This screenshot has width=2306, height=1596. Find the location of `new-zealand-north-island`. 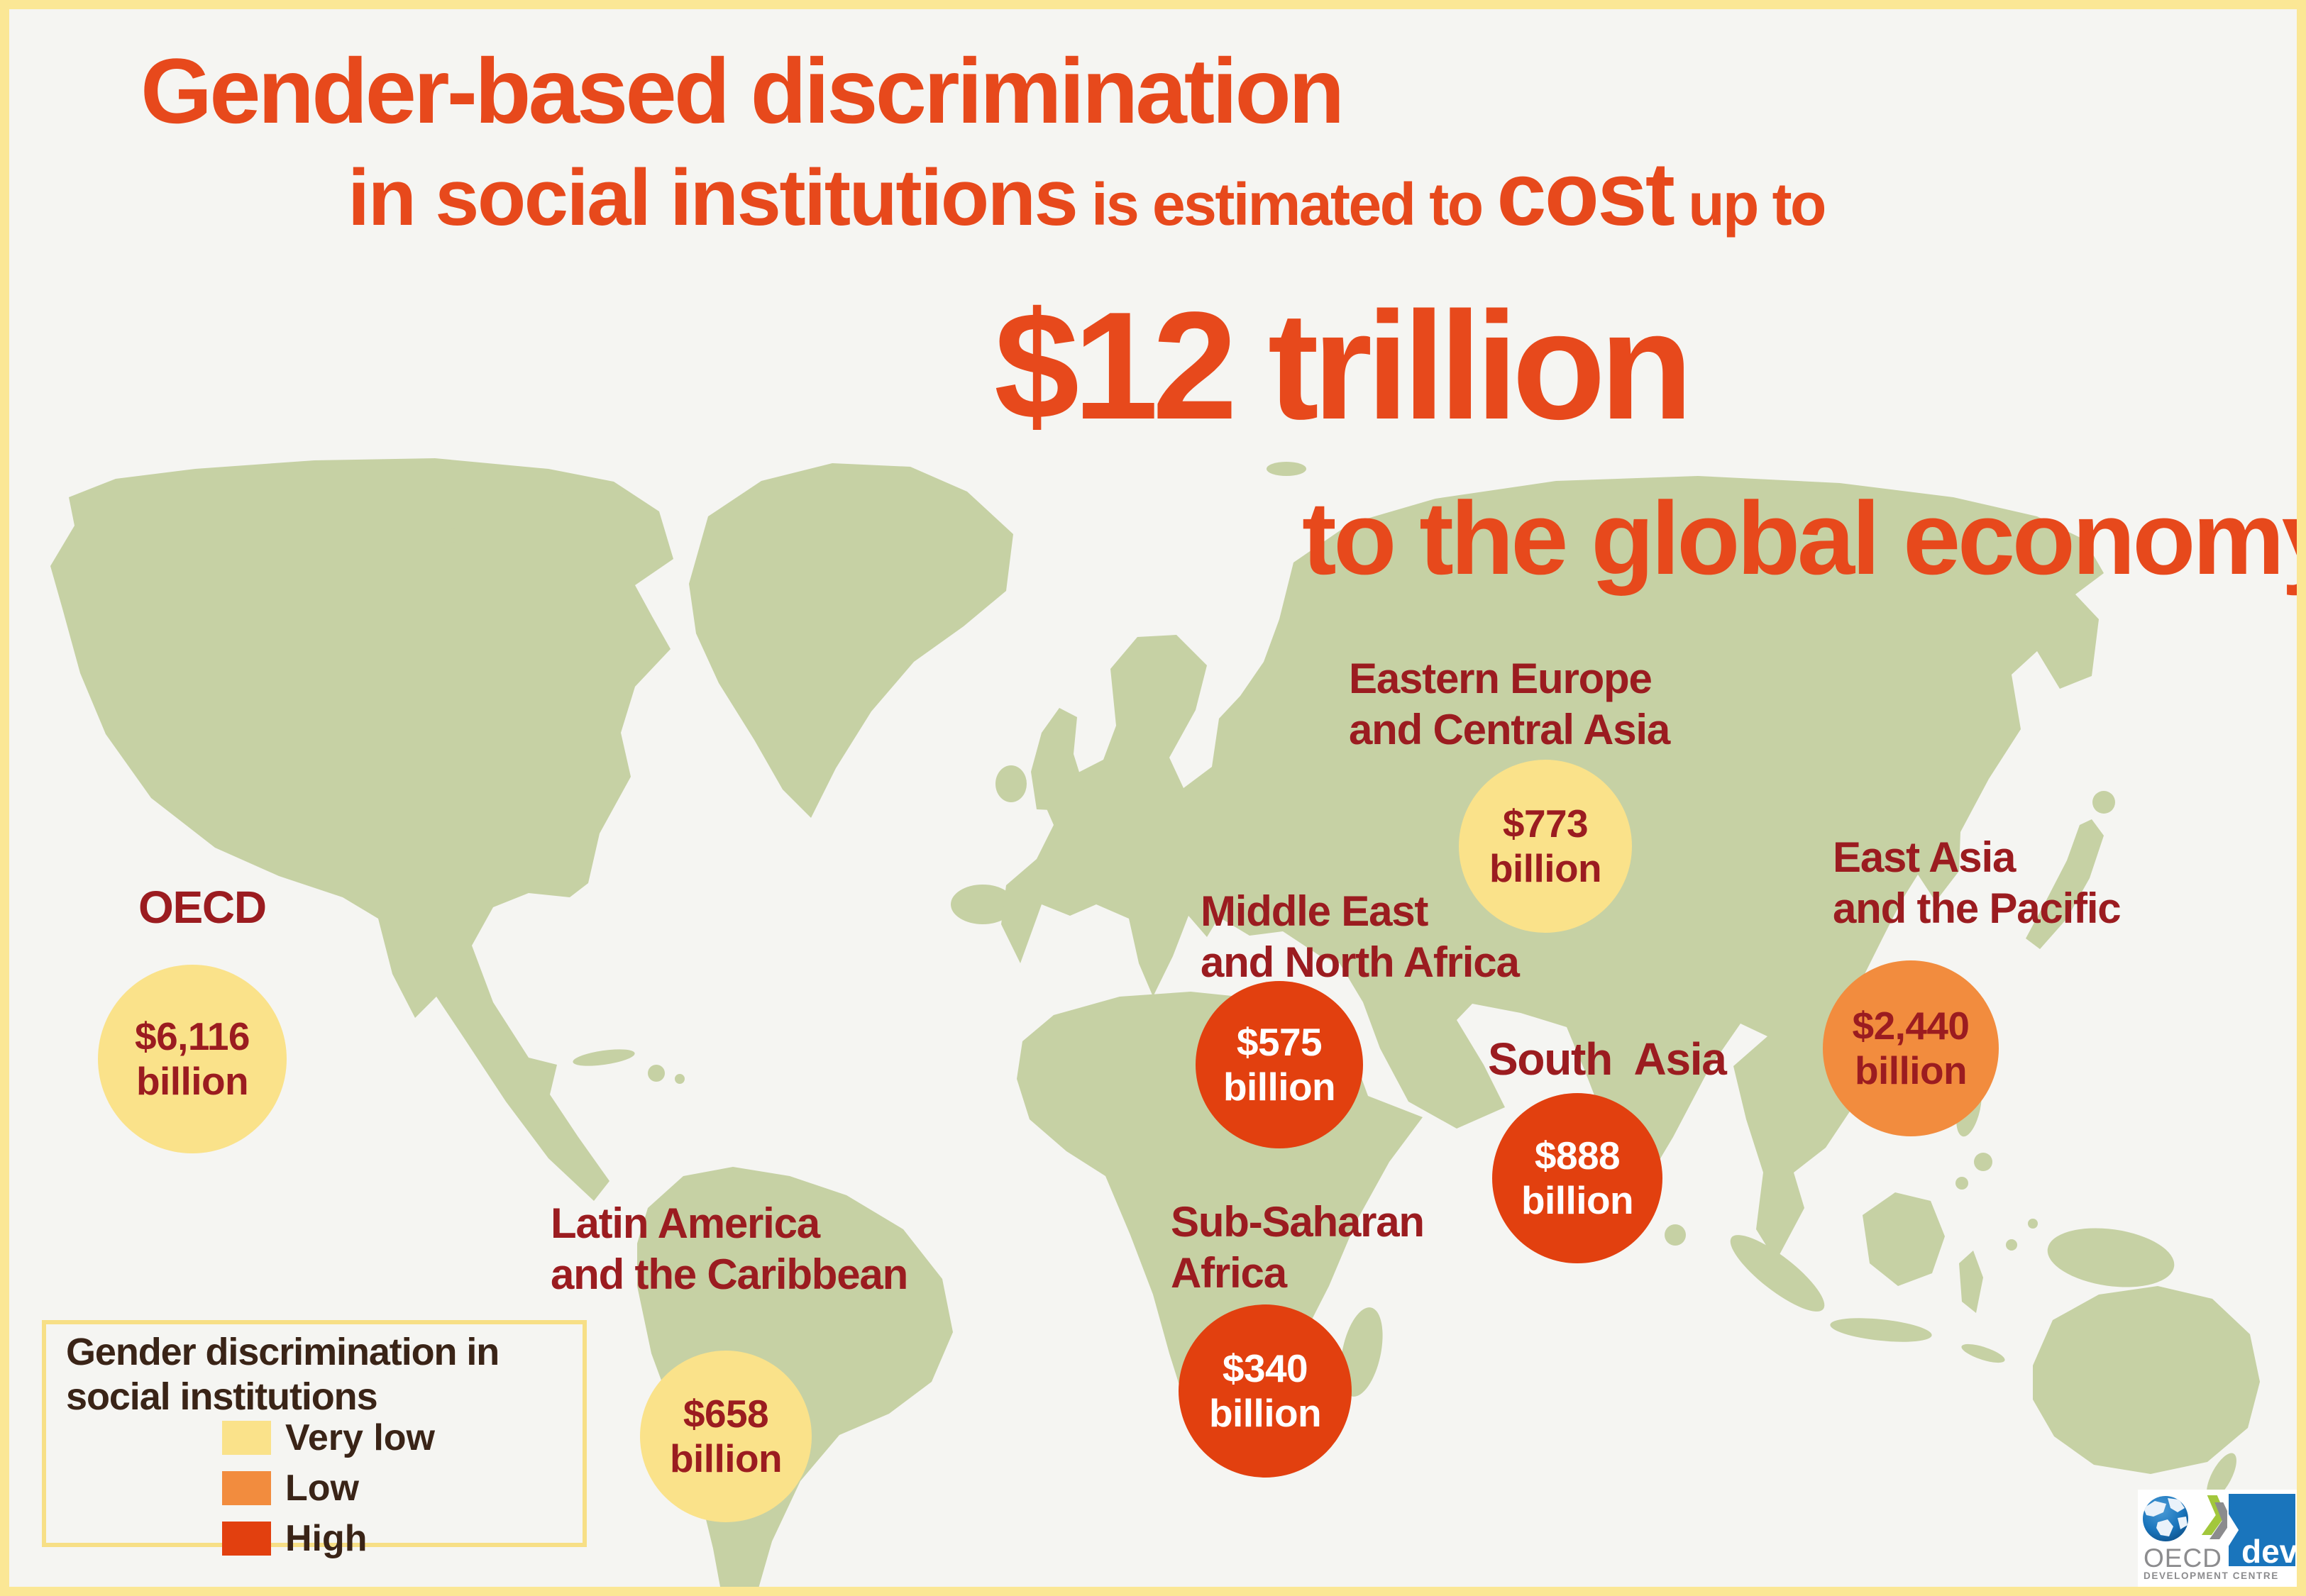

new-zealand-north-island is located at coordinates (2221, 1476).